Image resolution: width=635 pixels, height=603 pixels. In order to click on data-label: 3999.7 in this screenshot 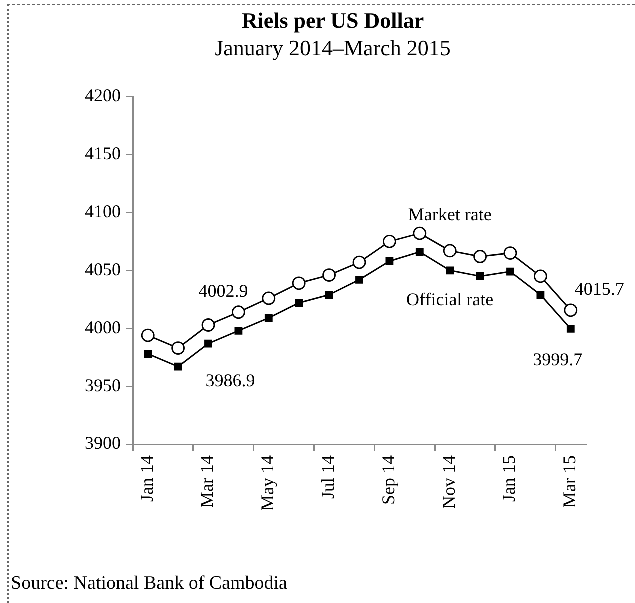, I will do `click(558, 360)`.